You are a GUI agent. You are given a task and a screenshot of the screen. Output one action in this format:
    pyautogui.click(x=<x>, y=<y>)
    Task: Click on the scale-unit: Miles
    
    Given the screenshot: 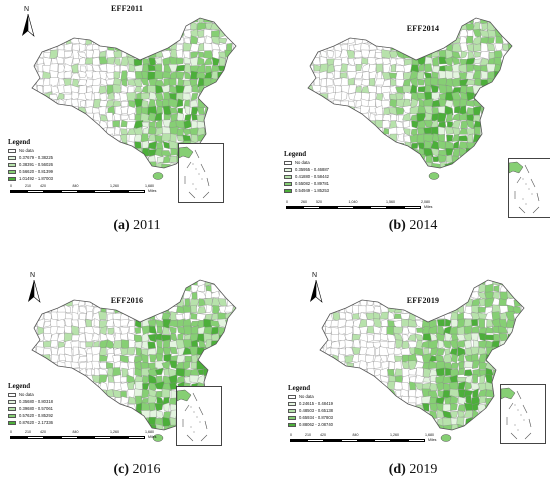 What is the action you would take?
    pyautogui.click(x=152, y=191)
    